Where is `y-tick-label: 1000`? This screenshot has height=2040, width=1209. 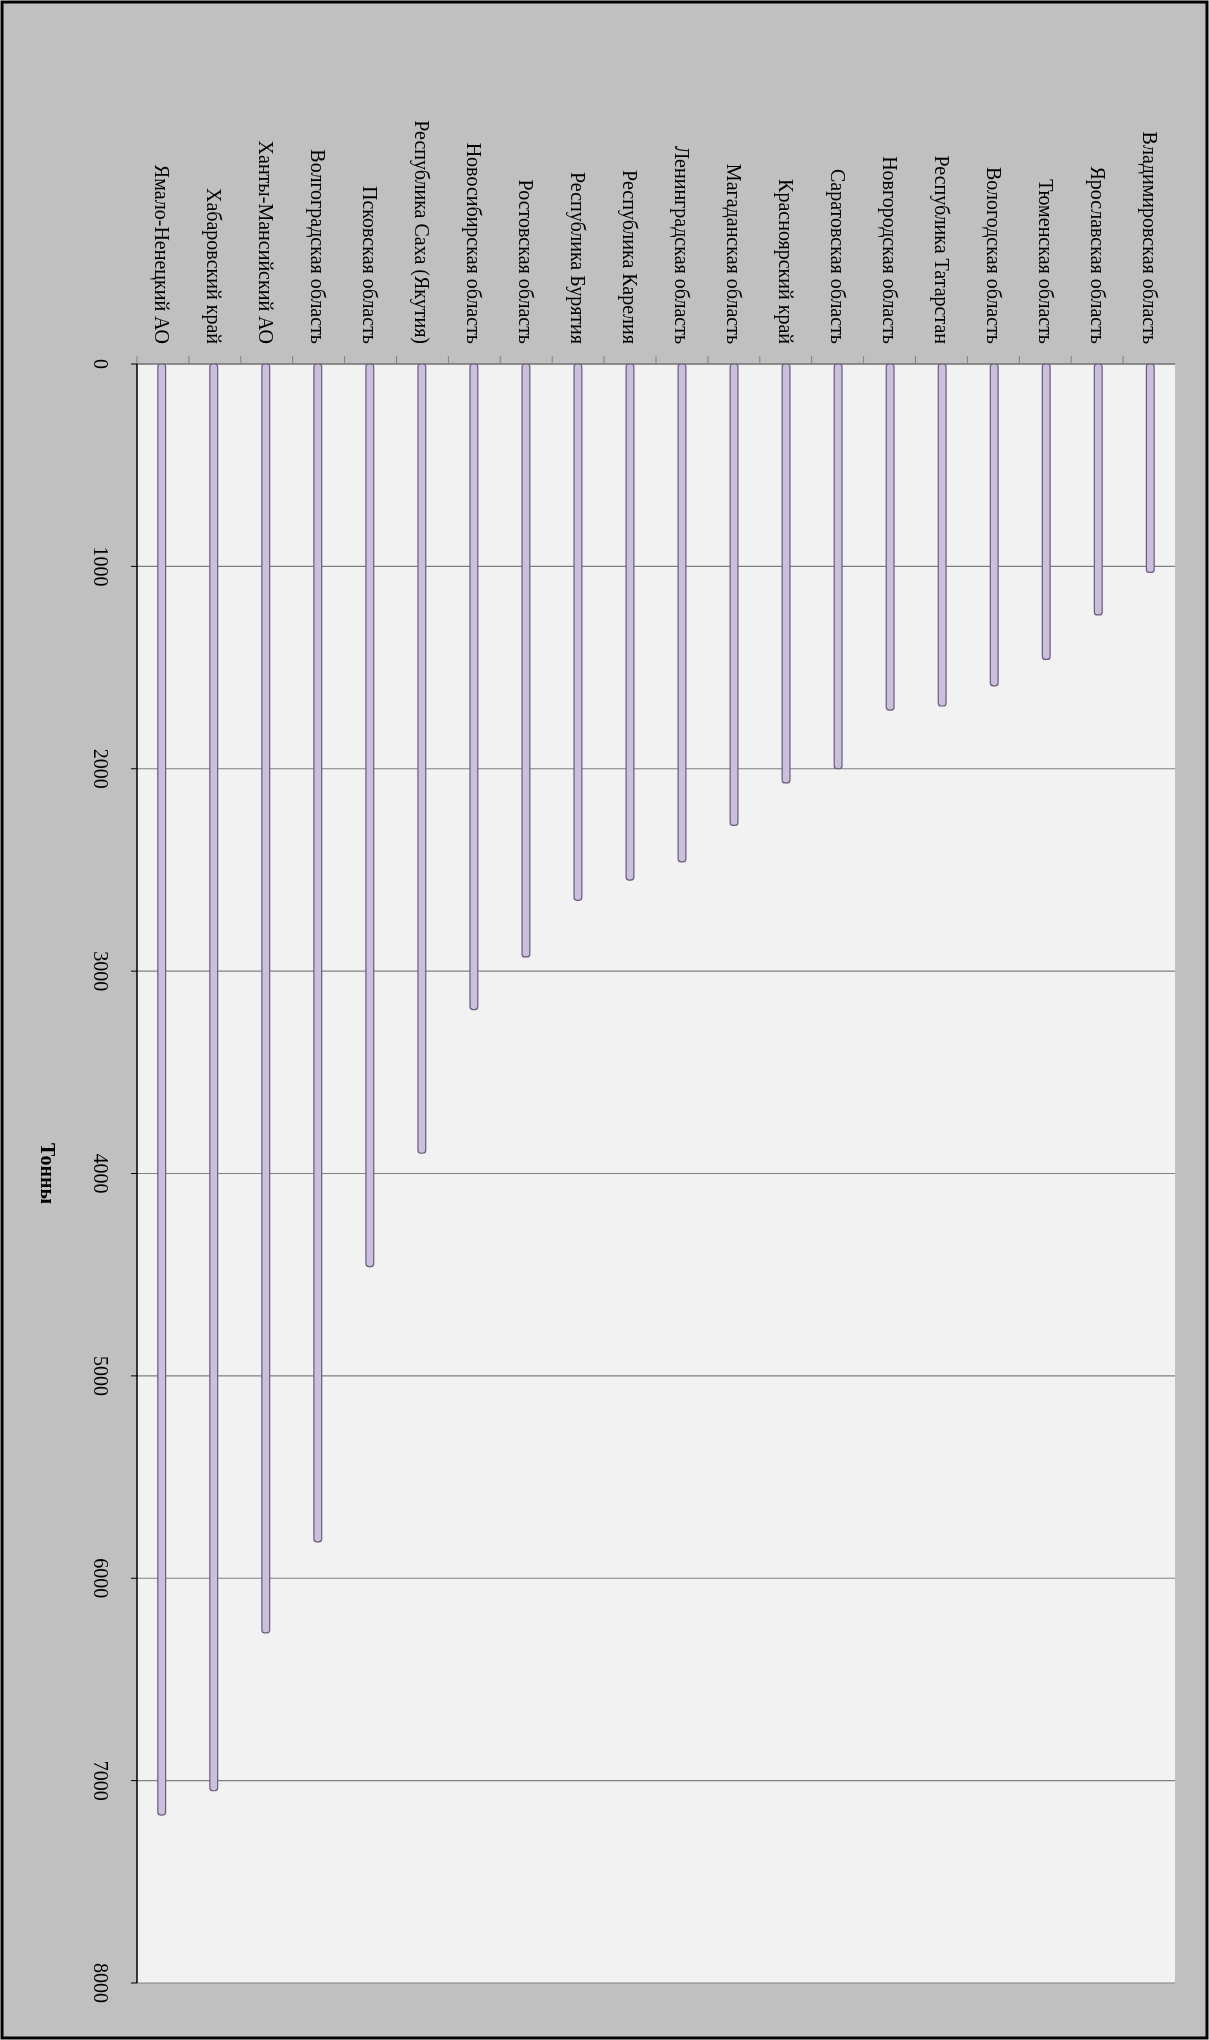
y-tick-label: 1000 is located at coordinates (101, 566).